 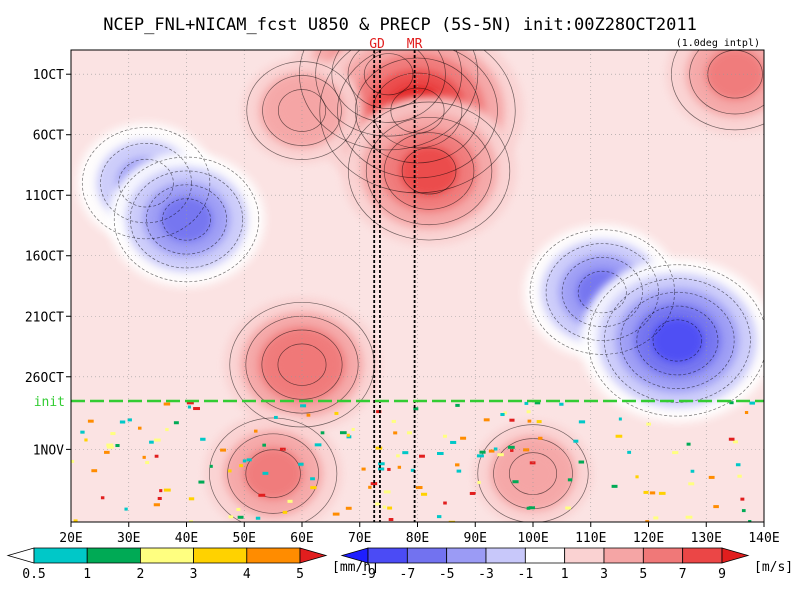 What do you see at coordinates (355, 567) in the screenshot?
I see `precip-colorbar-units: [mm/h]` at bounding box center [355, 567].